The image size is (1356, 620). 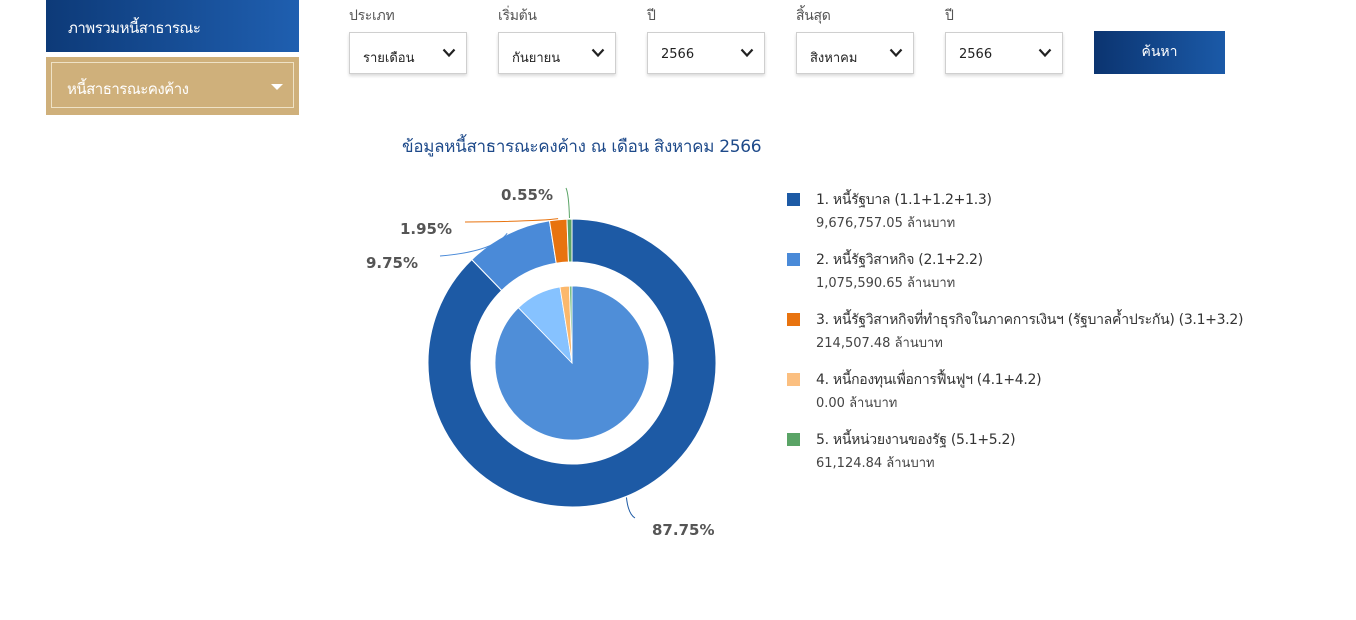 What do you see at coordinates (886, 283) in the screenshot?
I see `legend-value-2: 1,075,590.65 ล้านบาท` at bounding box center [886, 283].